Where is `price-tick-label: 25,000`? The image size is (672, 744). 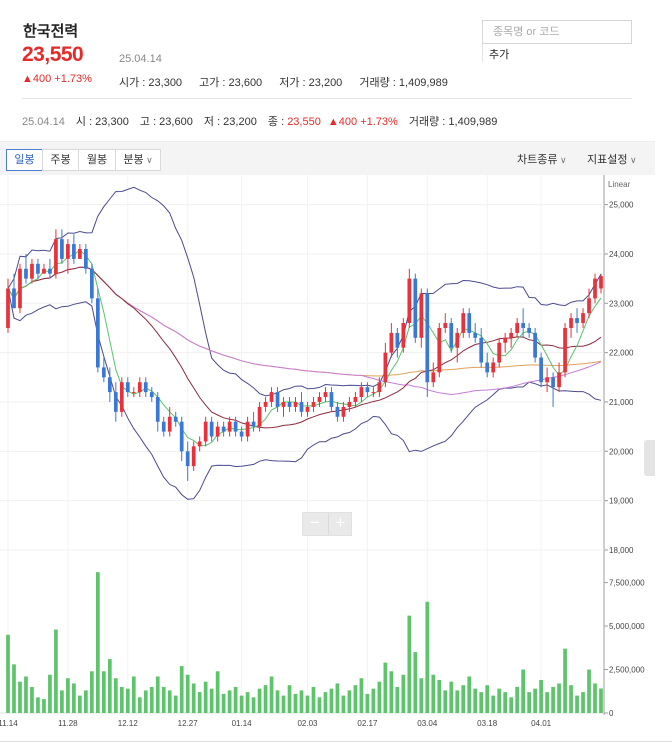
price-tick-label: 25,000 is located at coordinates (621, 205).